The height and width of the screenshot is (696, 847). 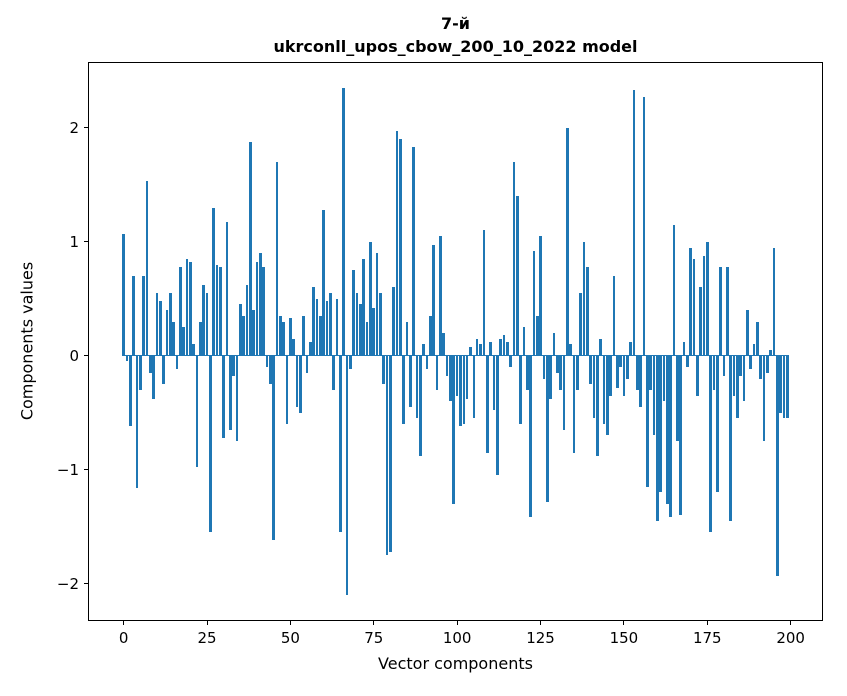 What do you see at coordinates (540, 638) in the screenshot?
I see `x-tick-label: 125` at bounding box center [540, 638].